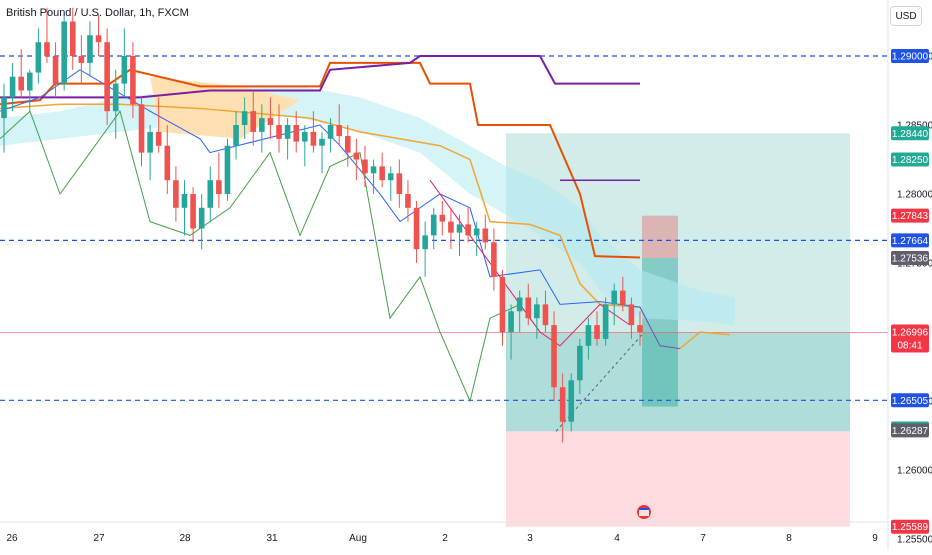  What do you see at coordinates (644, 512) in the screenshot?
I see `event-flag` at bounding box center [644, 512].